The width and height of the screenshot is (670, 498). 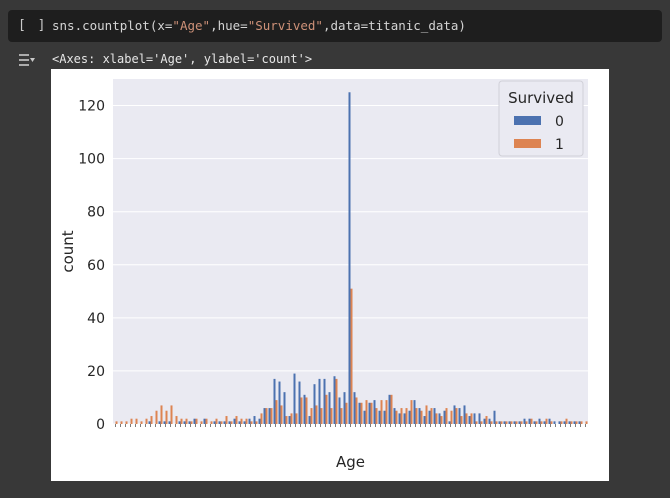 I want to click on output-collapse-icon, so click(x=27, y=60).